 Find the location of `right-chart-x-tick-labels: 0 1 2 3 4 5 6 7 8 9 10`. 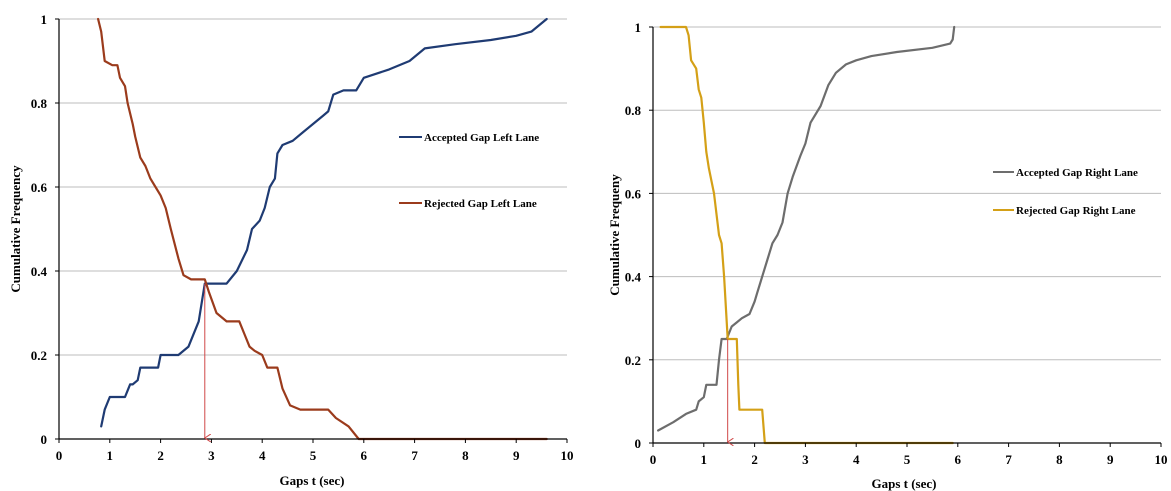

right-chart-x-tick-labels: 0 1 2 3 4 5 6 7 8 9 10 is located at coordinates (909, 459).